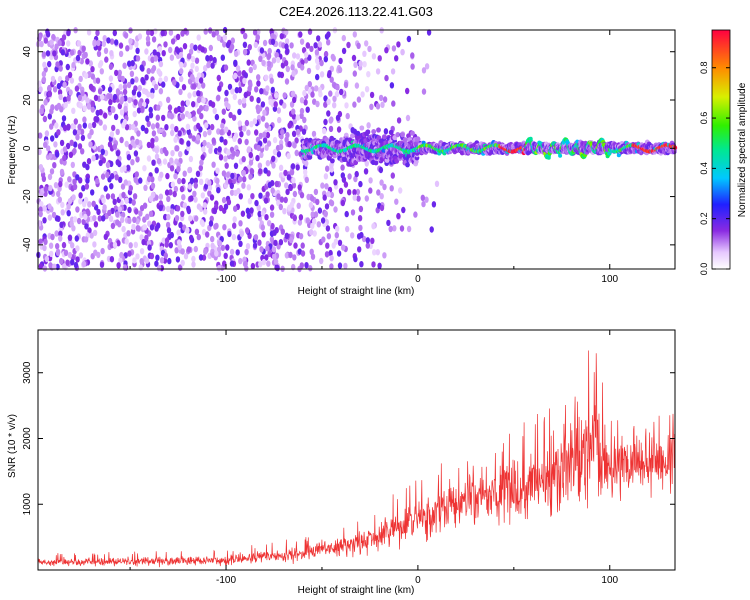 The height and width of the screenshot is (600, 750). What do you see at coordinates (704, 168) in the screenshot?
I see `colorbar-tick-label: 0.4` at bounding box center [704, 168].